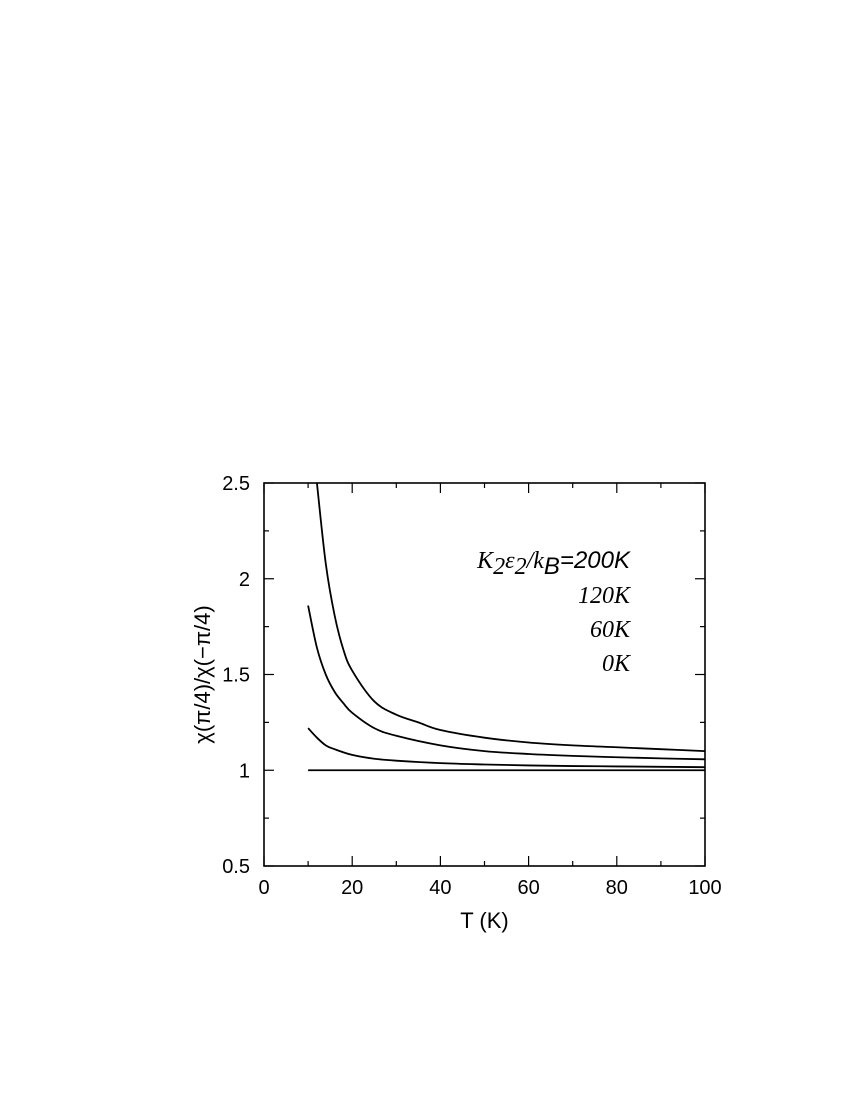 This screenshot has width=850, height=1100. I want to click on legend-entry-60k: 60K, so click(611, 630).